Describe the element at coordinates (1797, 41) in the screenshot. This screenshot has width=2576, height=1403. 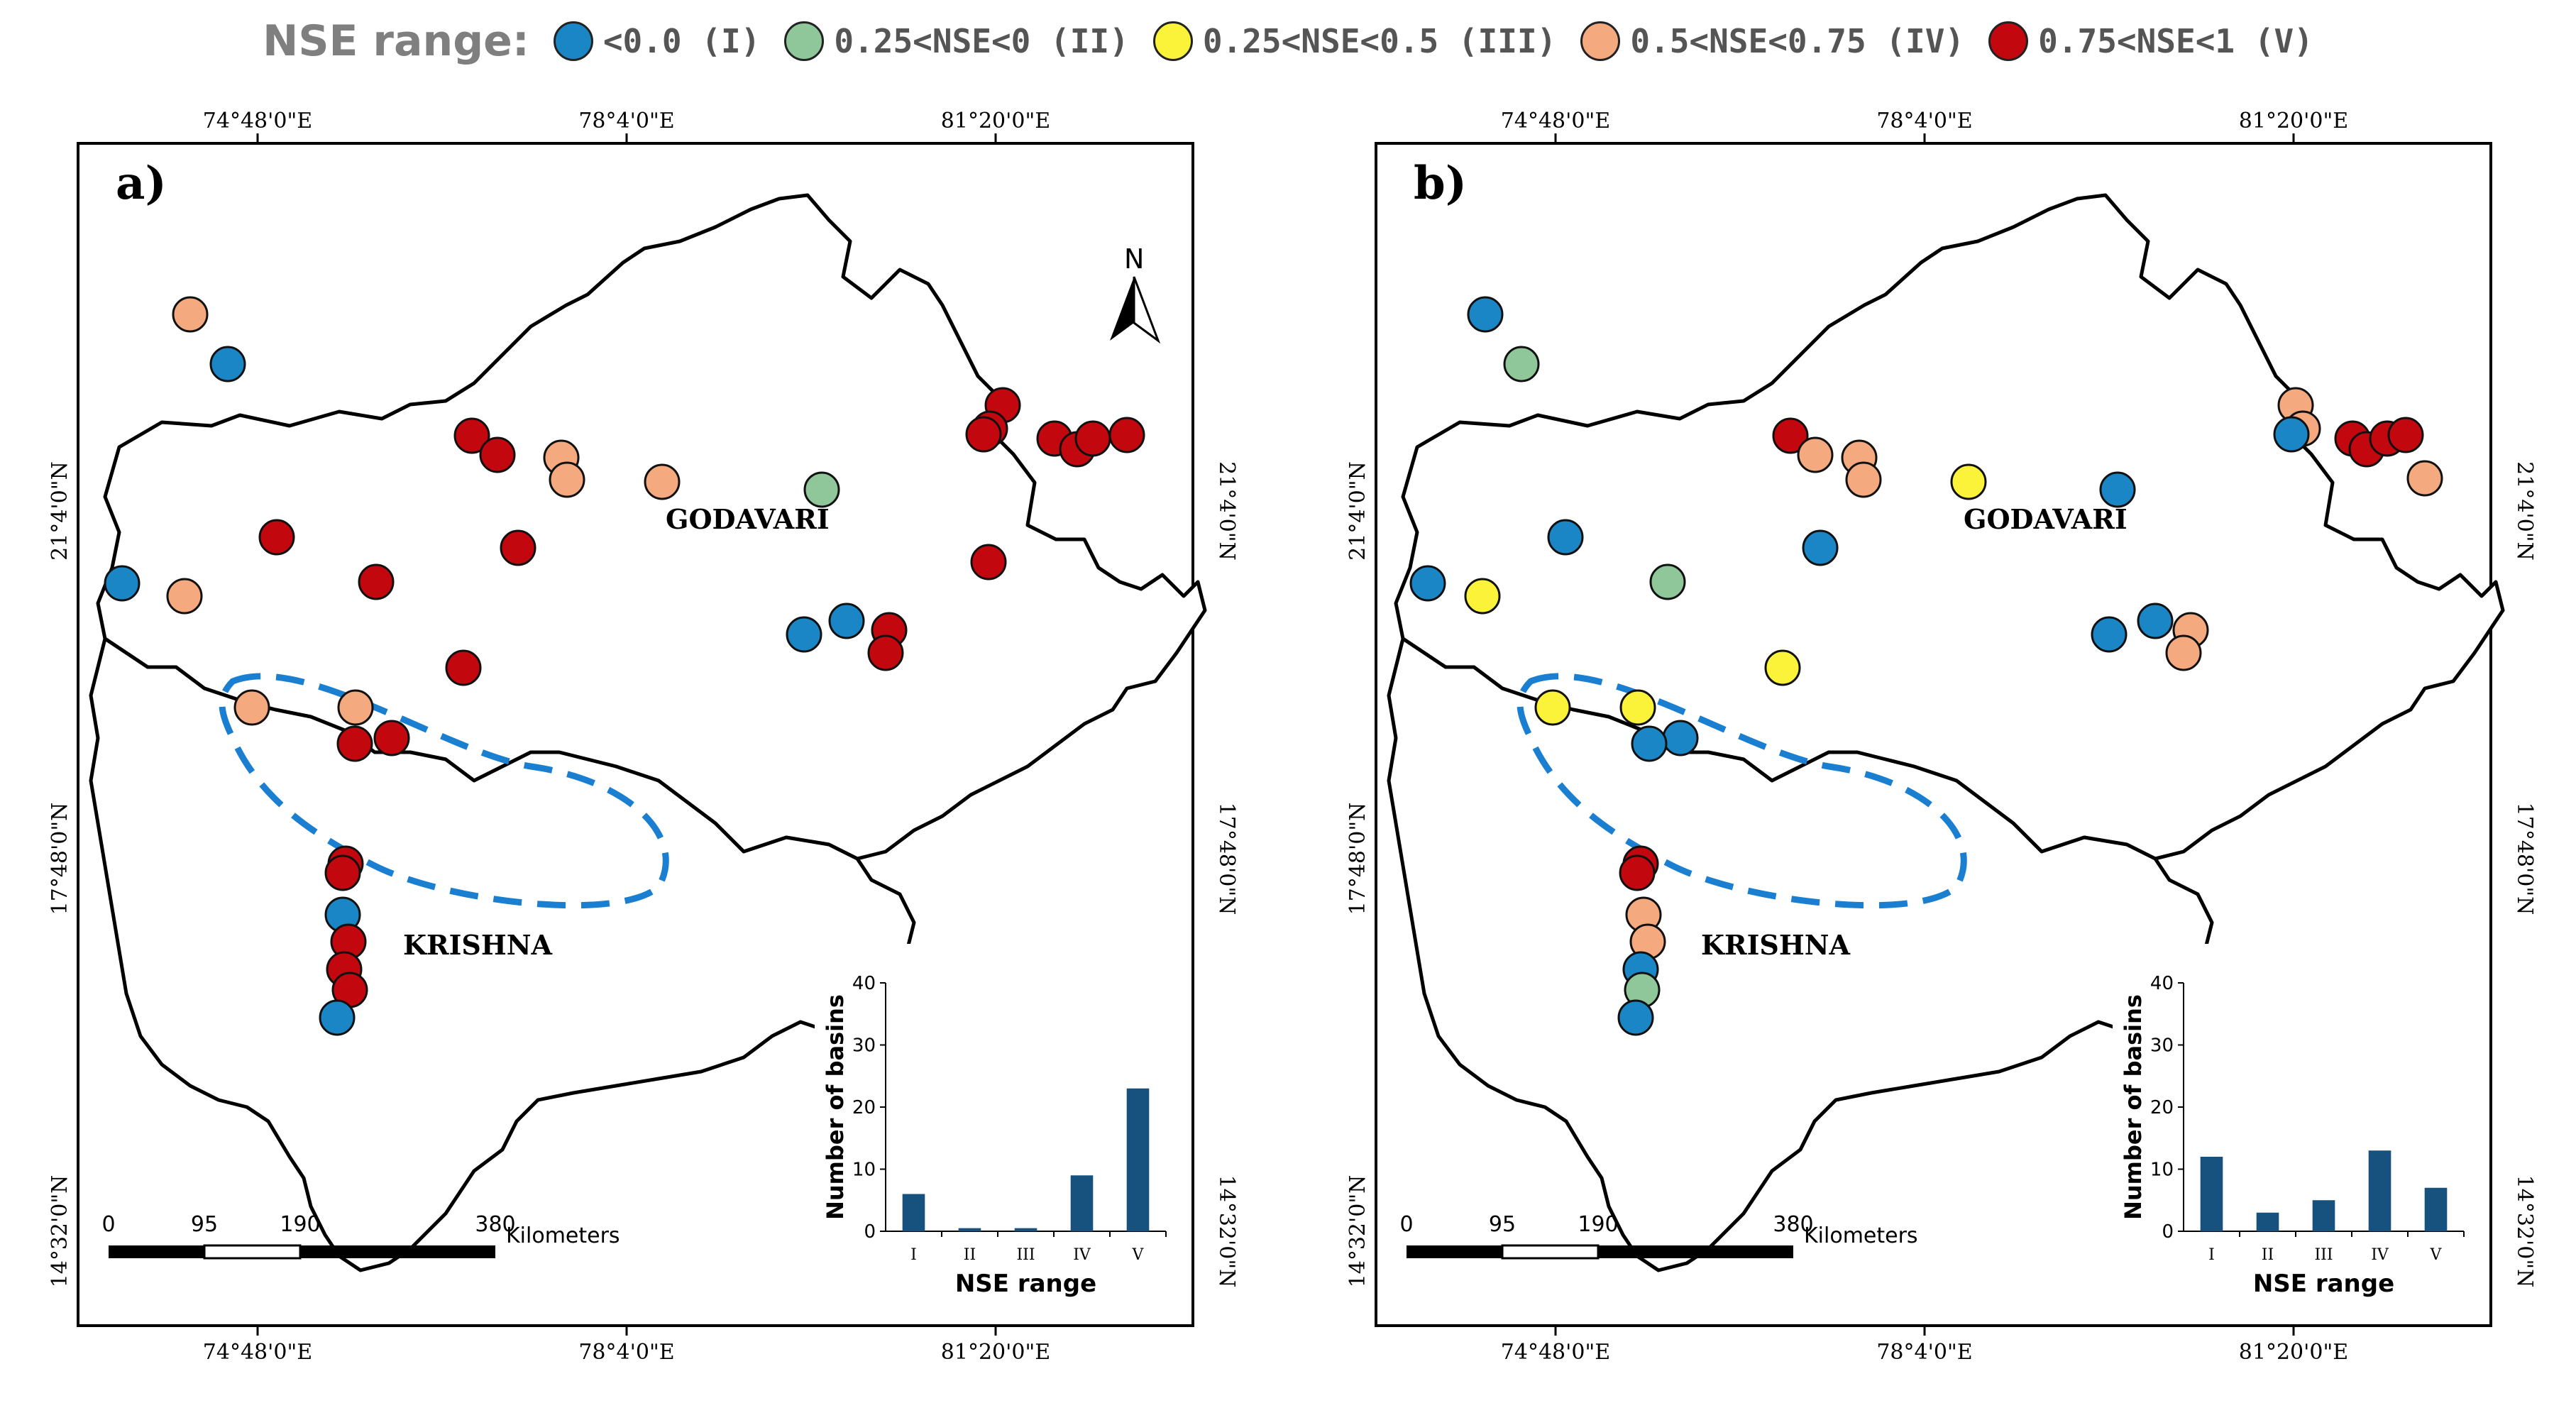
I see `legend-label-class-4: 0.5<NSE<0.75 (IV)` at that location.